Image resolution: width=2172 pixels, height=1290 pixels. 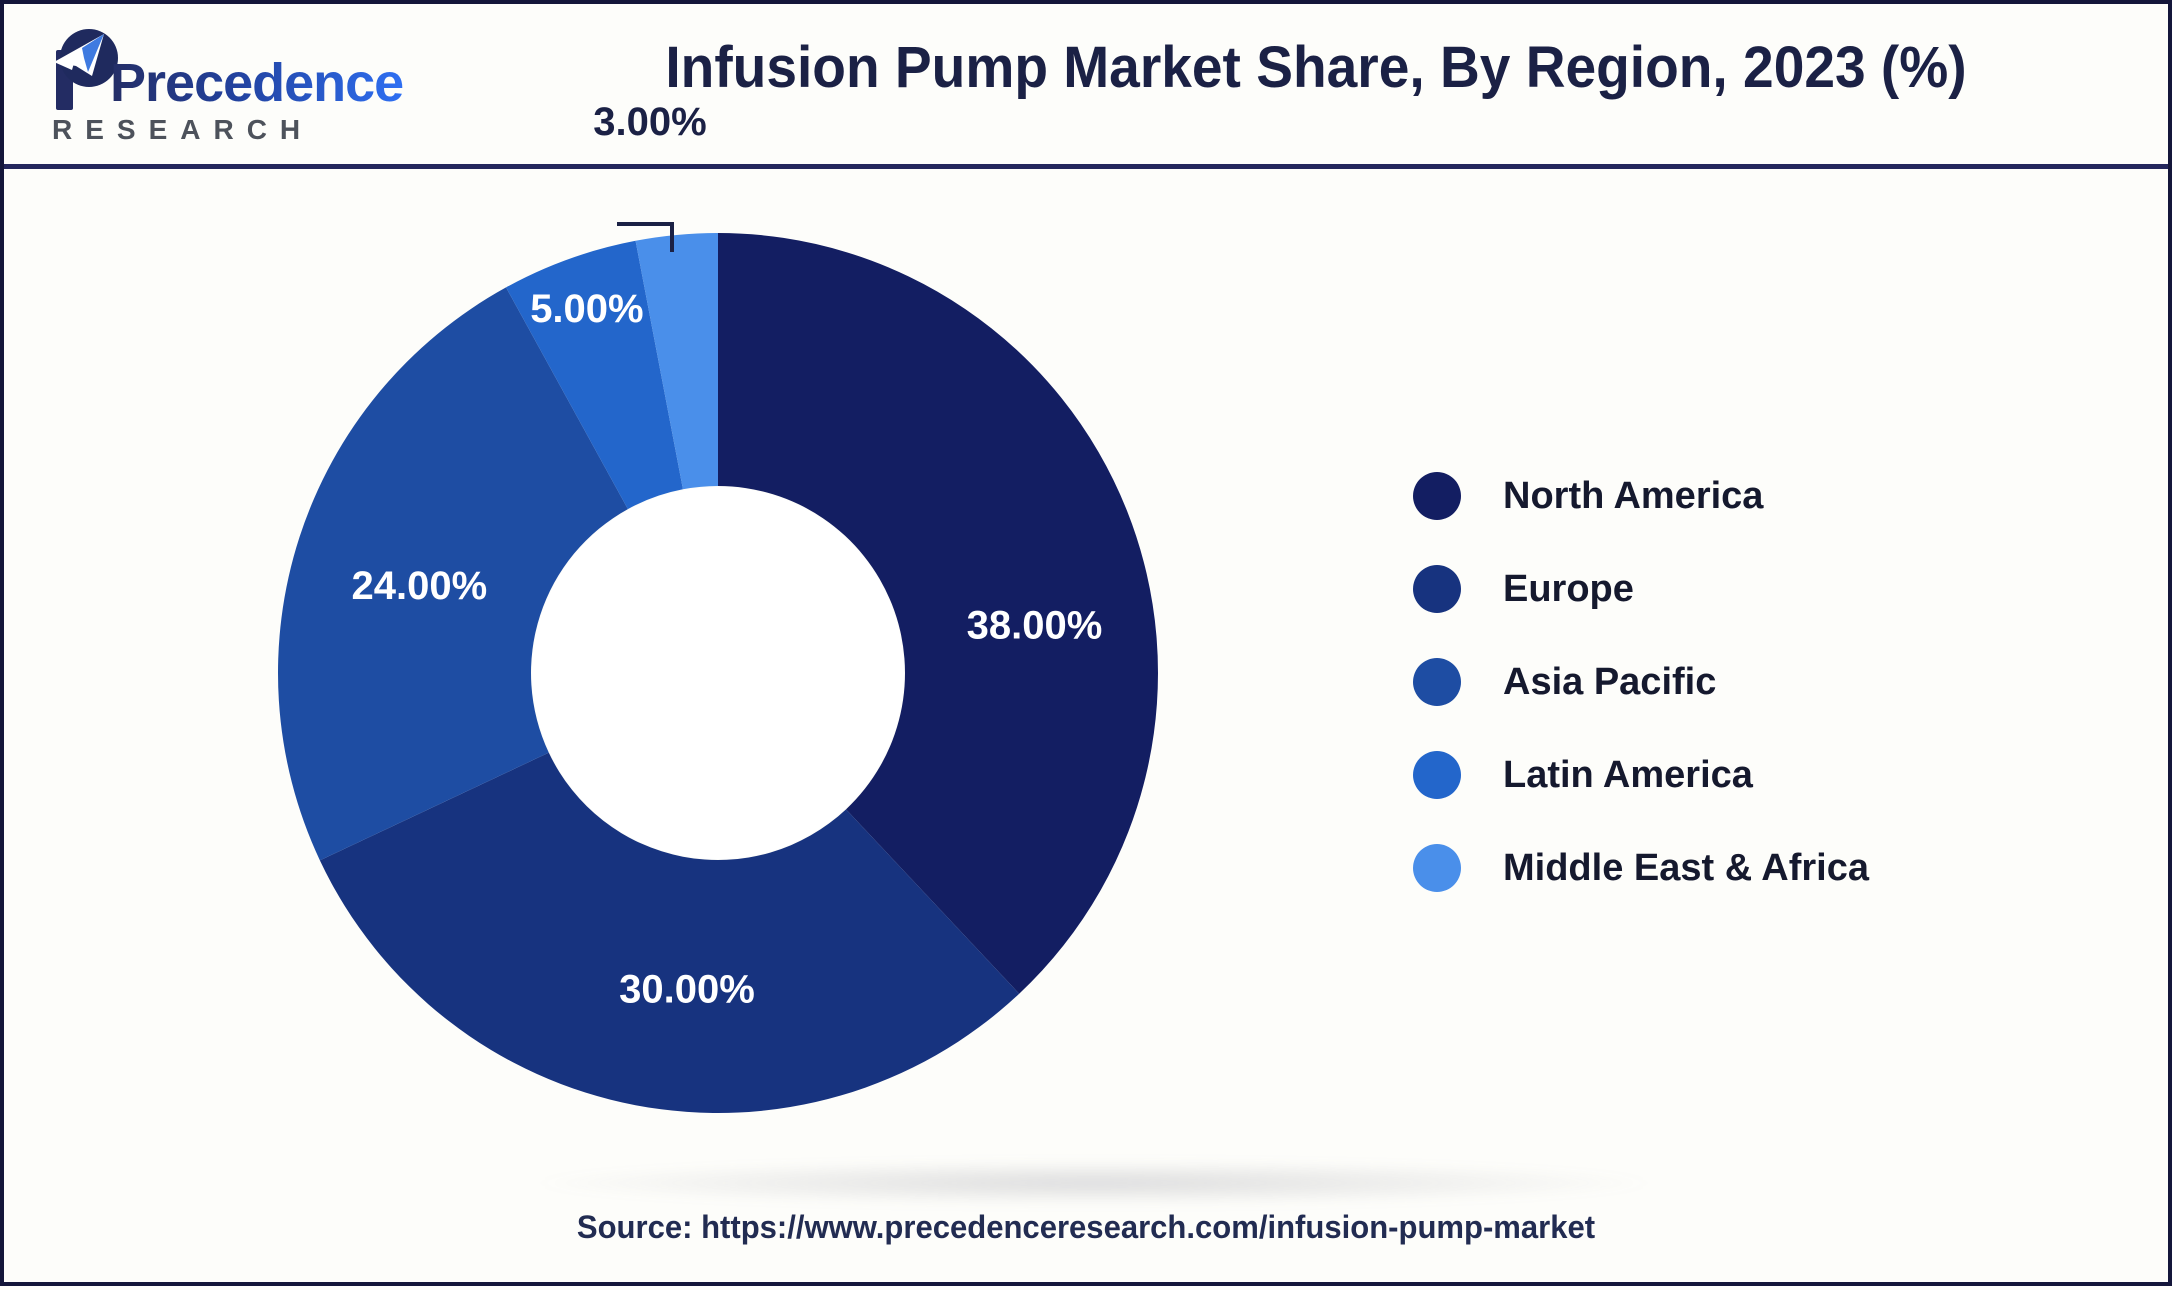 I want to click on legend-item-middle-east-africa: Middle East & Africa, so click(x=1641, y=868).